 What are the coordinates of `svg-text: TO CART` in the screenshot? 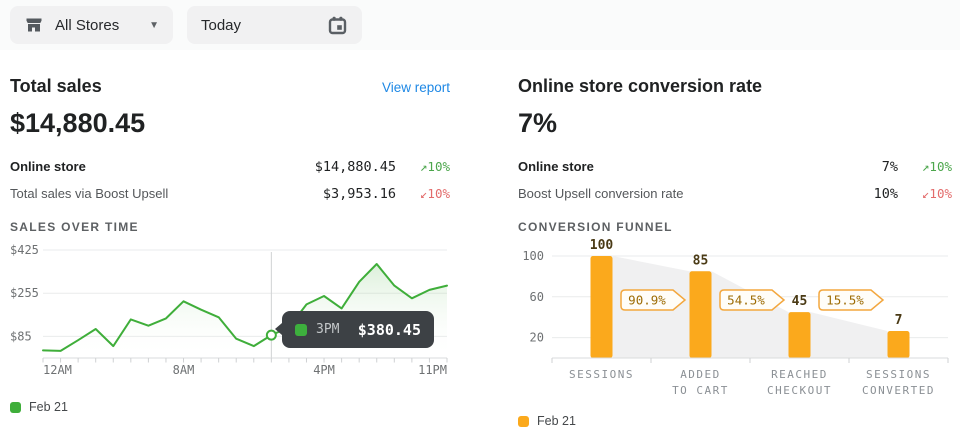 It's located at (700, 390).